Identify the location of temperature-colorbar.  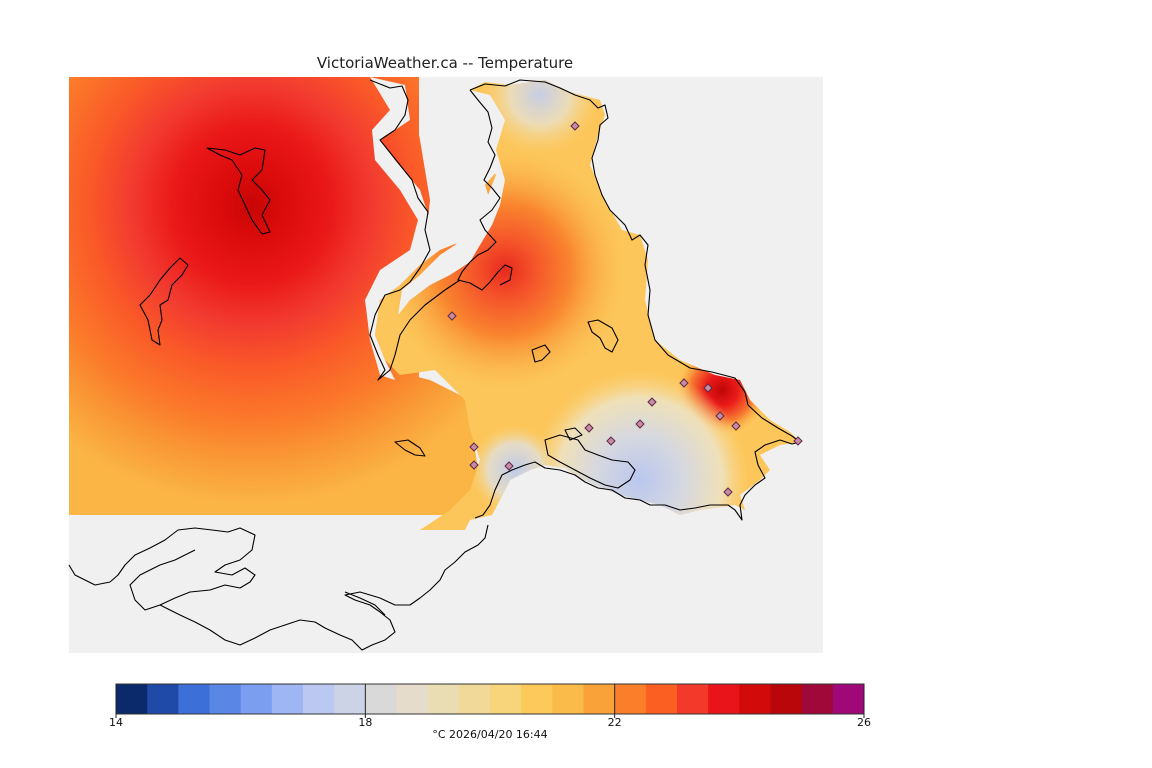
(490, 700).